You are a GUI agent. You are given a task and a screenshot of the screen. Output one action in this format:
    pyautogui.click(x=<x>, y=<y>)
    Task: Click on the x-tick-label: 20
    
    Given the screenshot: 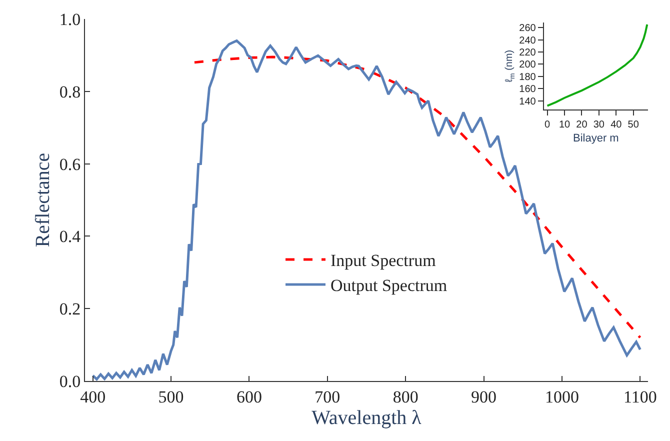 What is the action you would take?
    pyautogui.click(x=582, y=125)
    